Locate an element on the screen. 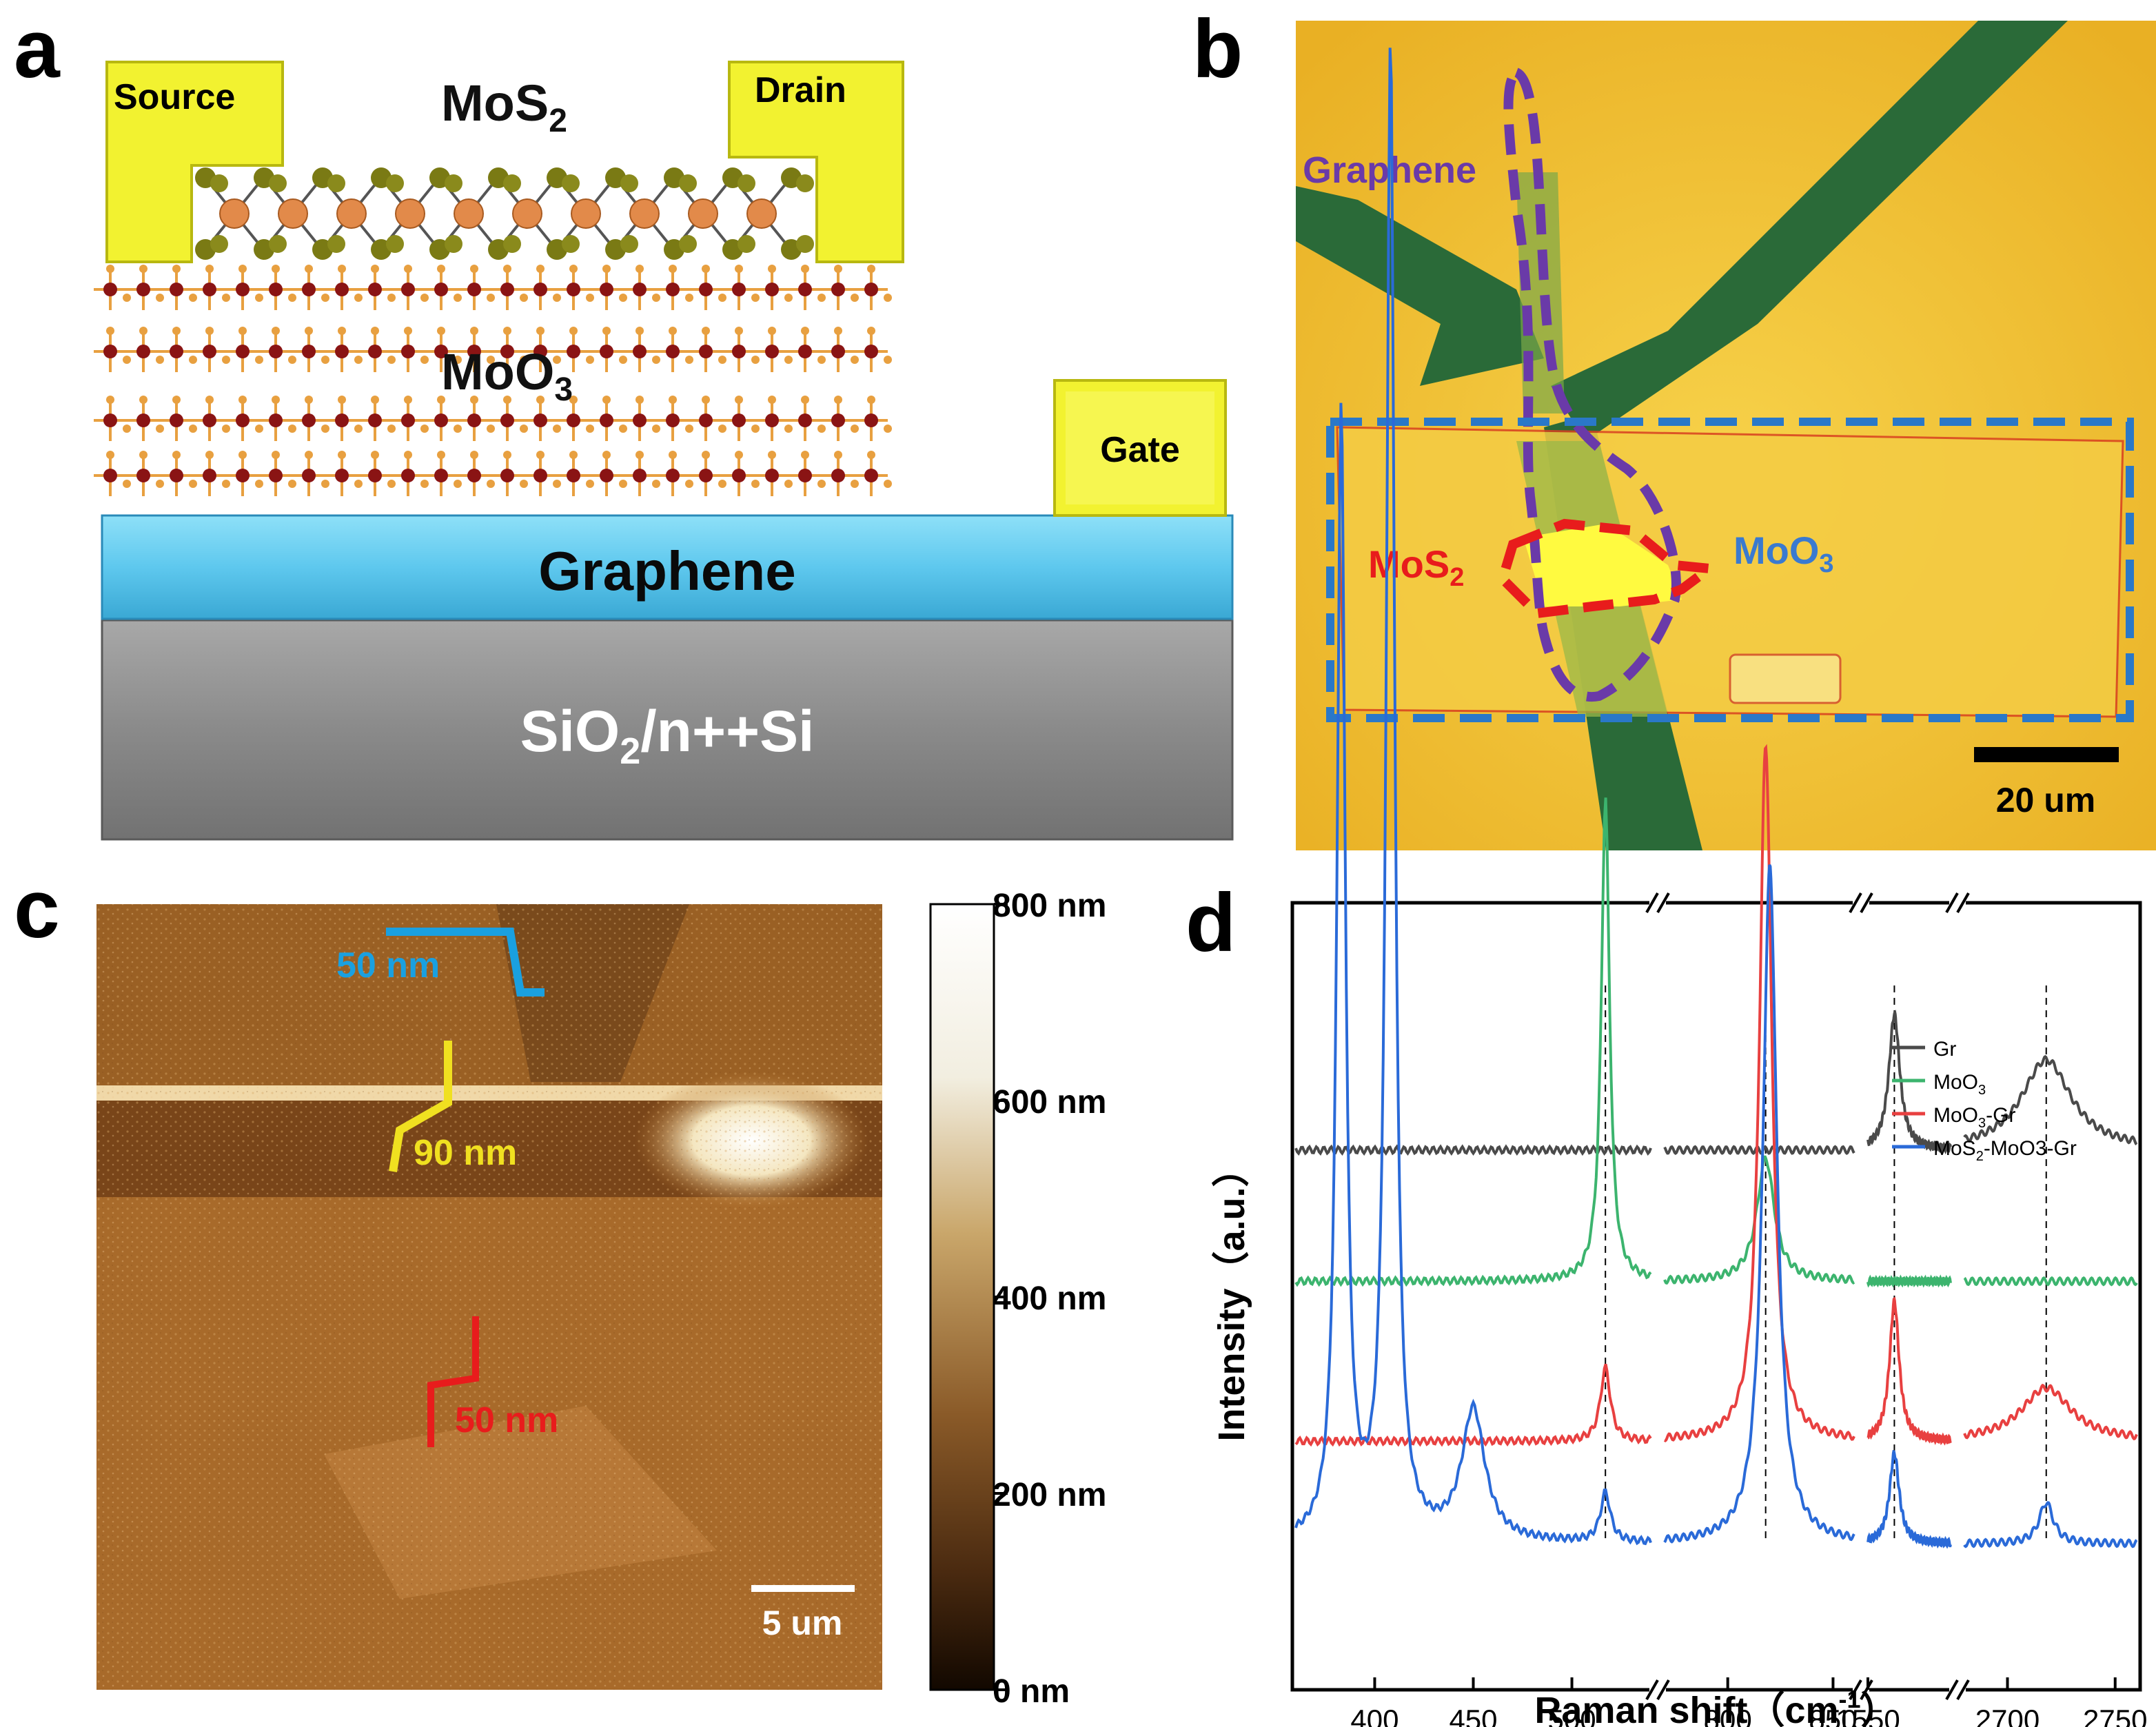 The image size is (2156, 1727). mos2-label: MoS is located at coordinates (495, 103).